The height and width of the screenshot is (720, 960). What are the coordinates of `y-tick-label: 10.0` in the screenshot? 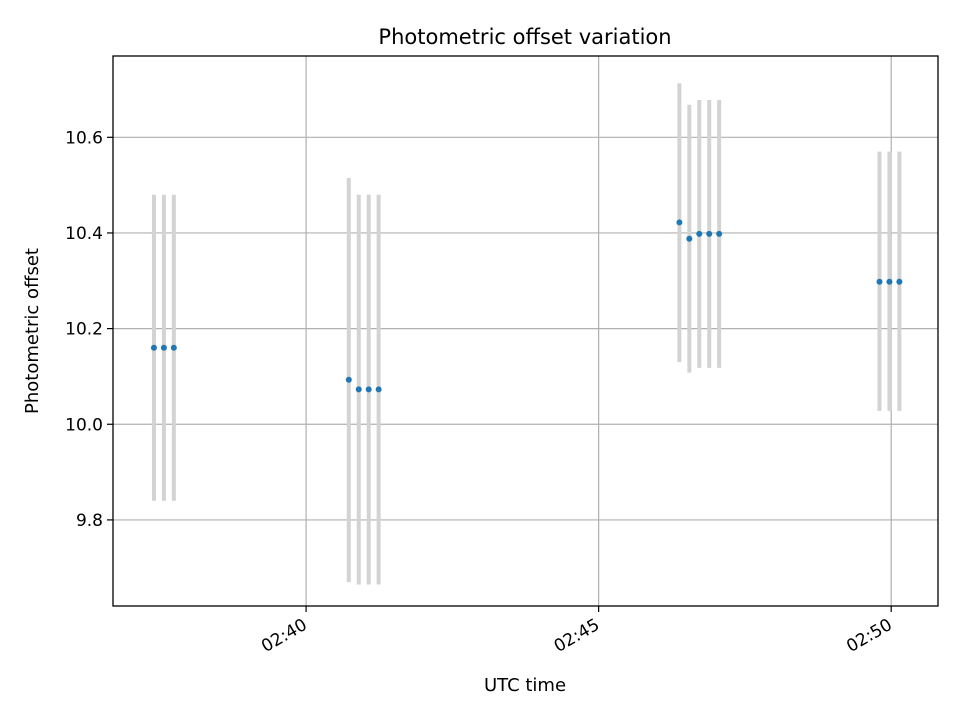 It's located at (84, 425).